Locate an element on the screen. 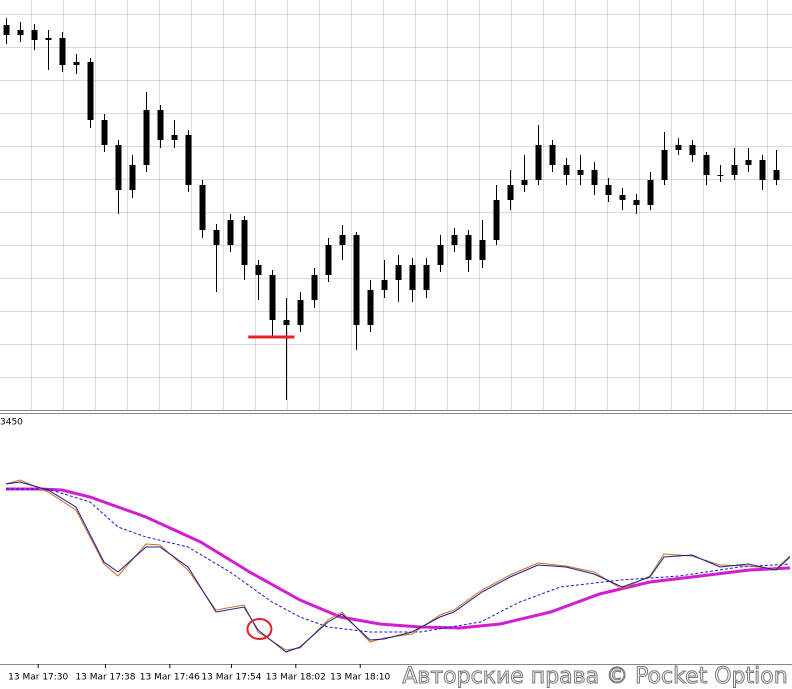  highlight-circle is located at coordinates (259, 629).